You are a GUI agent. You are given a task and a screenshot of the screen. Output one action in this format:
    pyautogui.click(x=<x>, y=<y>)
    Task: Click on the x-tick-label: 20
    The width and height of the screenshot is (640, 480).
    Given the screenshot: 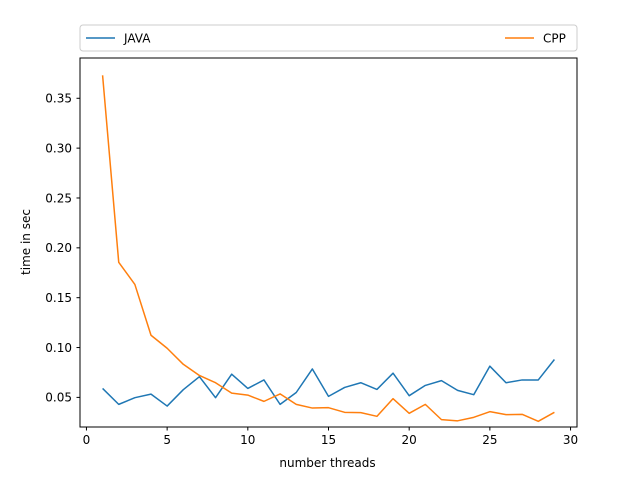 What is the action you would take?
    pyautogui.click(x=409, y=440)
    